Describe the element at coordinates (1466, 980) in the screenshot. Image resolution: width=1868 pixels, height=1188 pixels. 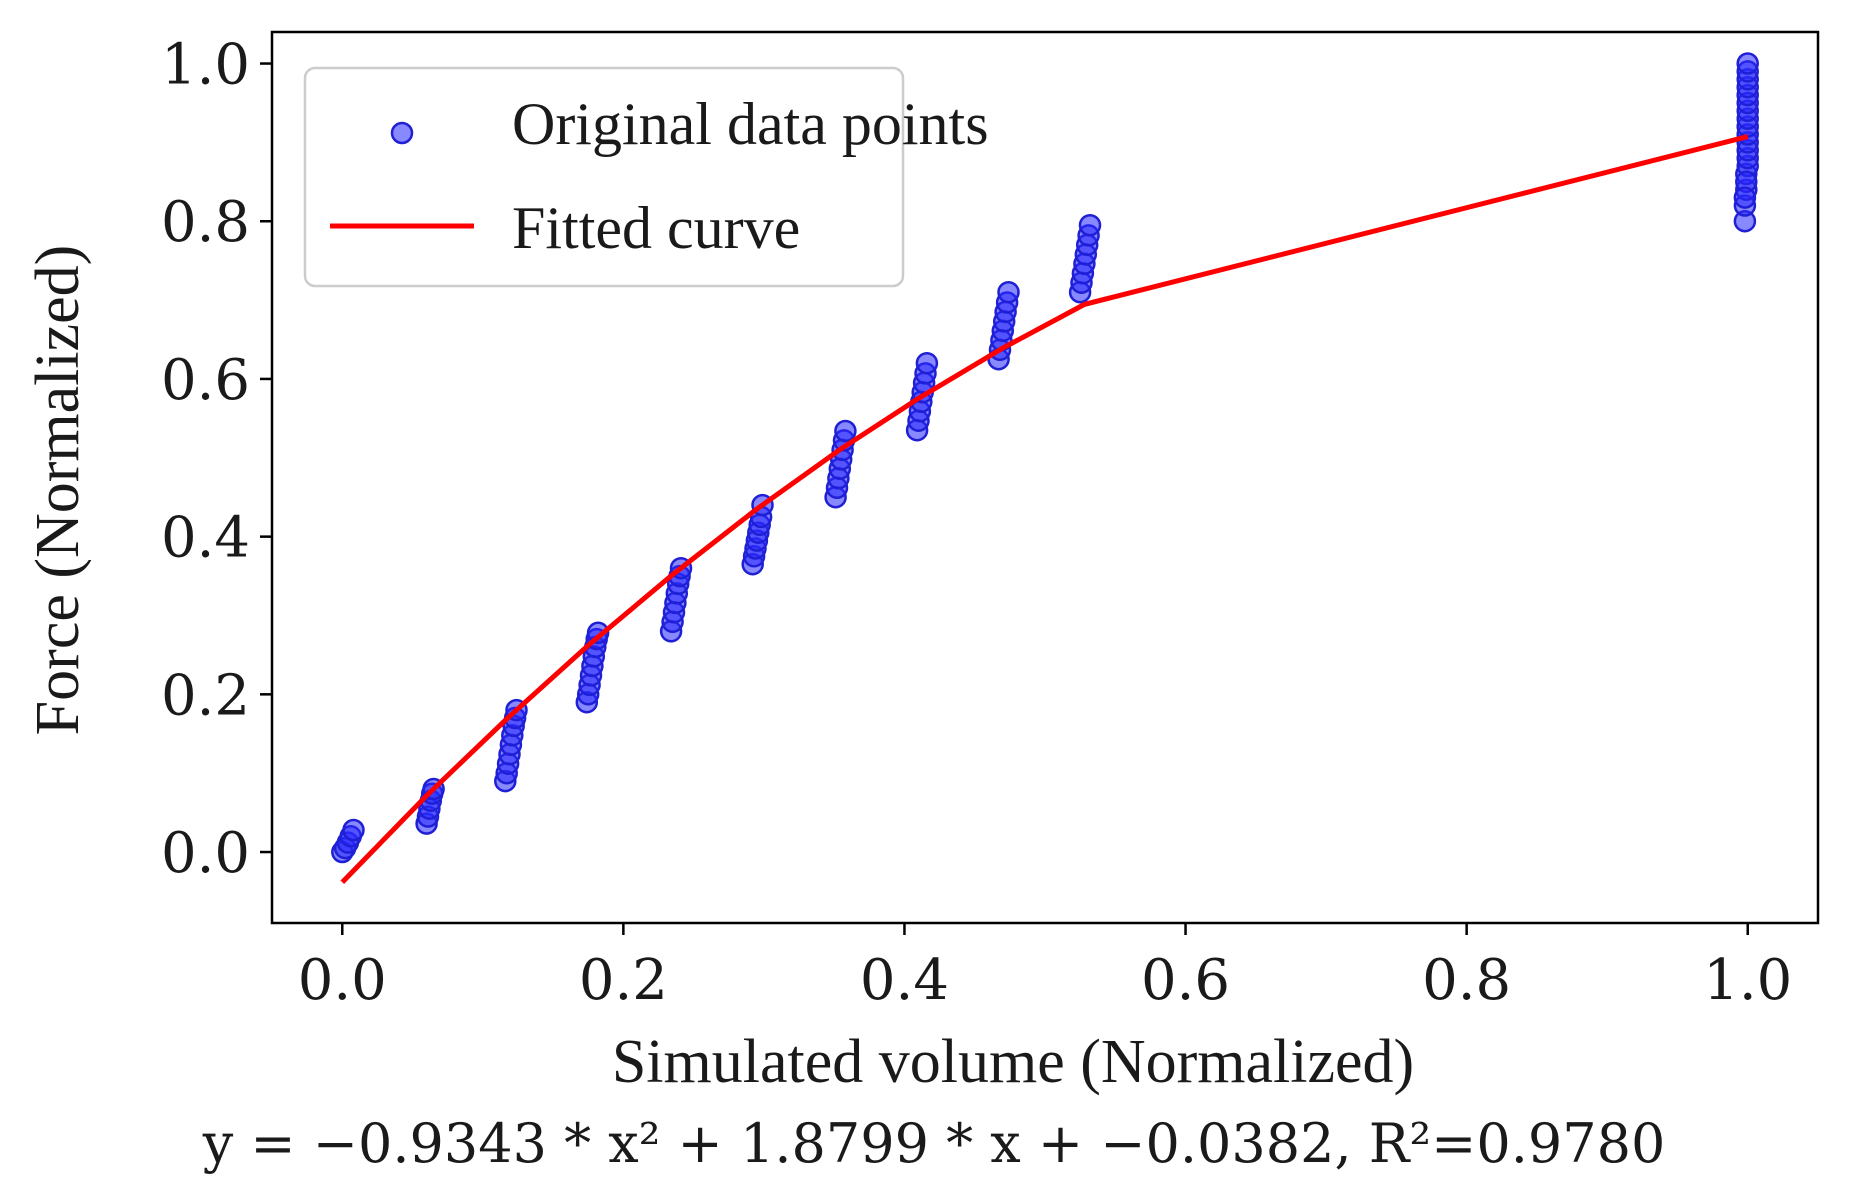
I see `x-tick-label: 0.8` at that location.